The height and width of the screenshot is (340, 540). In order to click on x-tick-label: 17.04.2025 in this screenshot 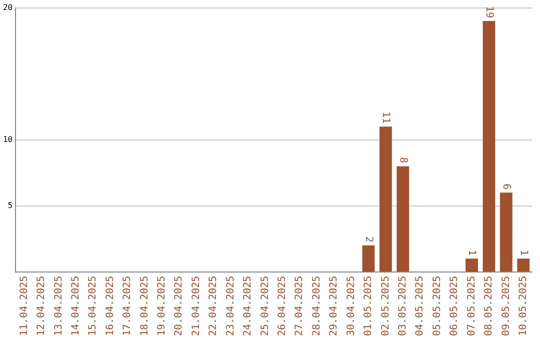, I will do `click(128, 306)`.